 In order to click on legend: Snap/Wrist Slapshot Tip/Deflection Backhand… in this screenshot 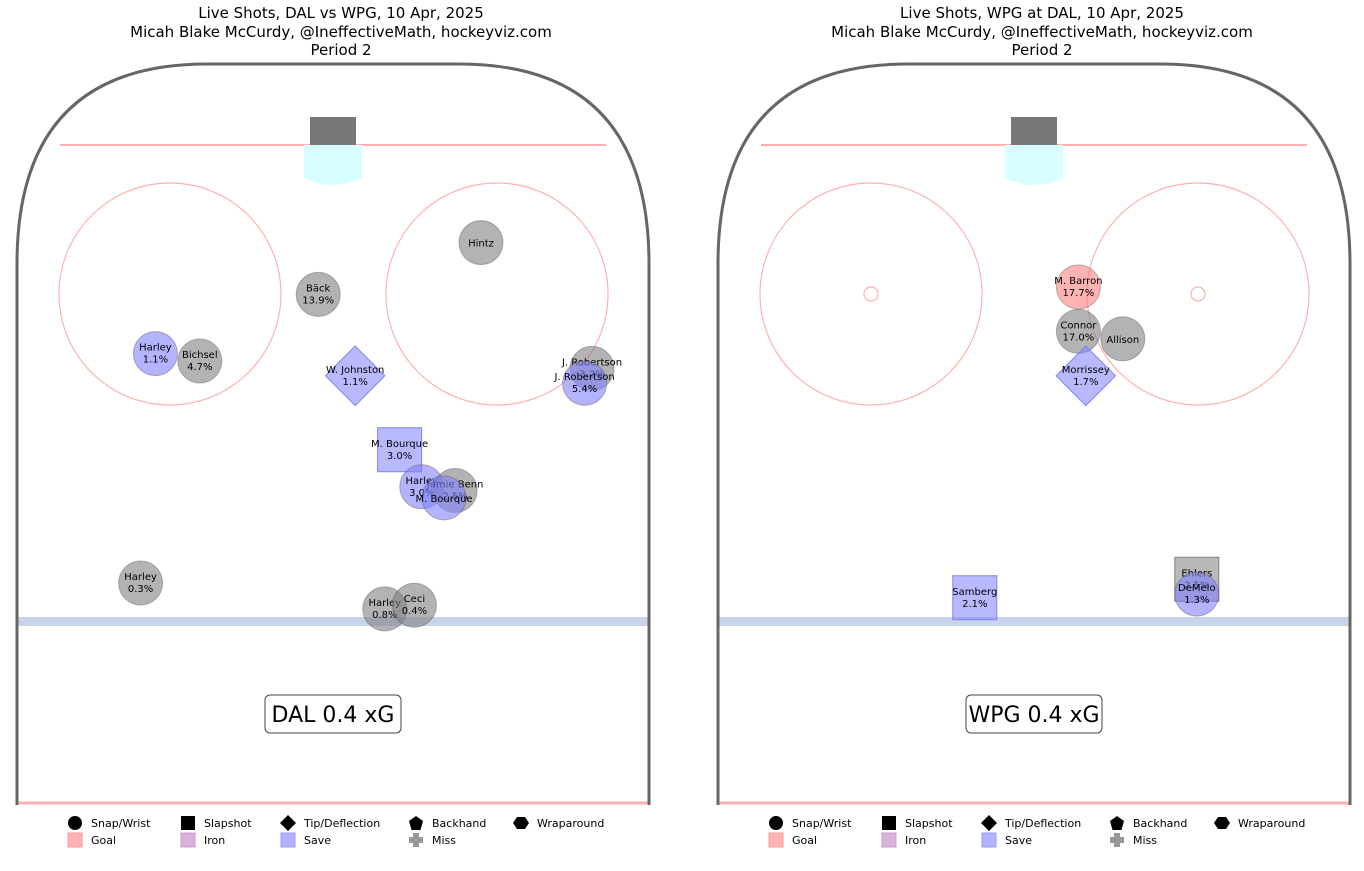, I will do `click(1032, 833)`.